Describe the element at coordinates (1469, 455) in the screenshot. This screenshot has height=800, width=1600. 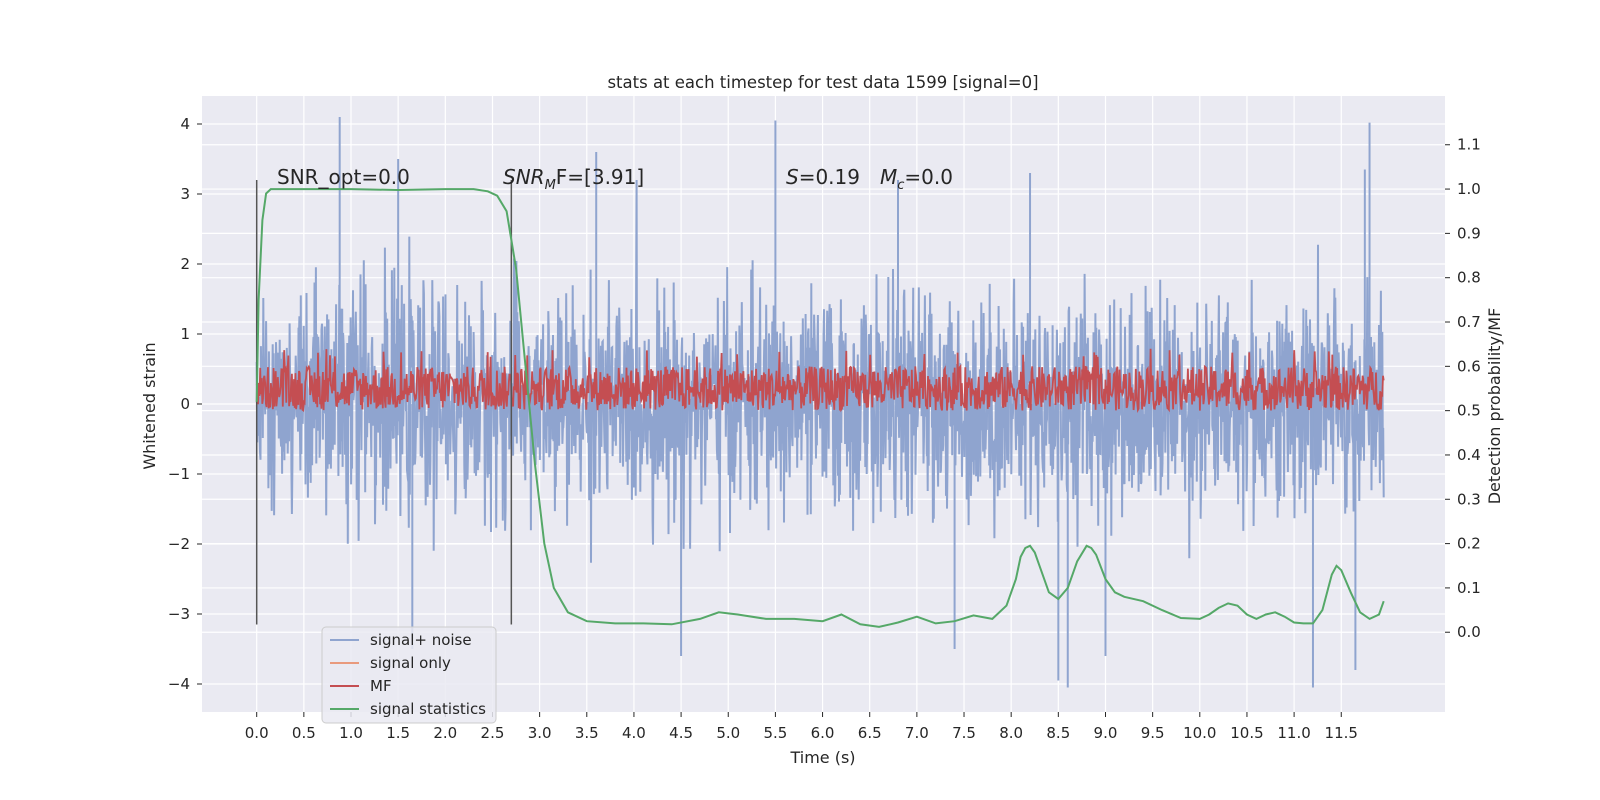
I see `y-right-tick-label-4: 0.4` at that location.